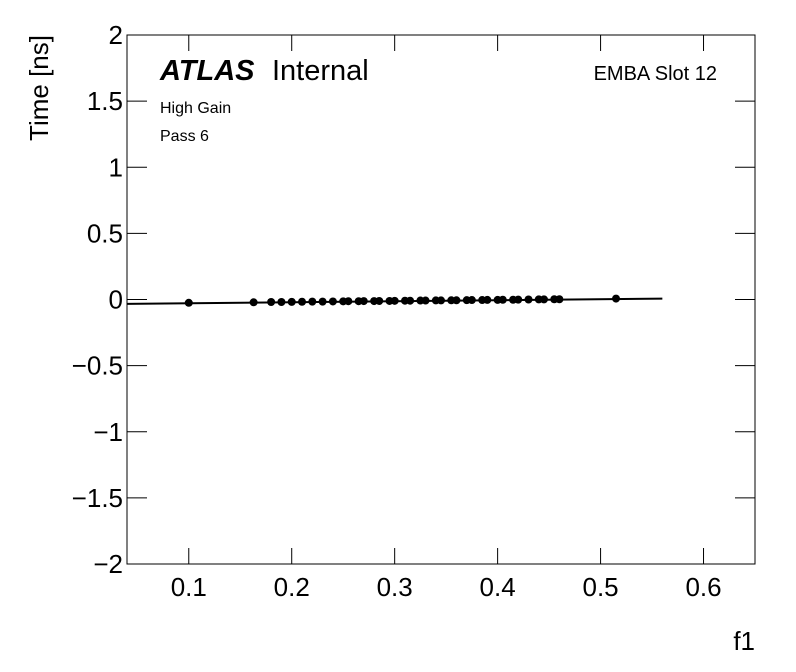 The image size is (796, 672). What do you see at coordinates (105, 101) in the screenshot?
I see `y-tick-label: 1.5` at bounding box center [105, 101].